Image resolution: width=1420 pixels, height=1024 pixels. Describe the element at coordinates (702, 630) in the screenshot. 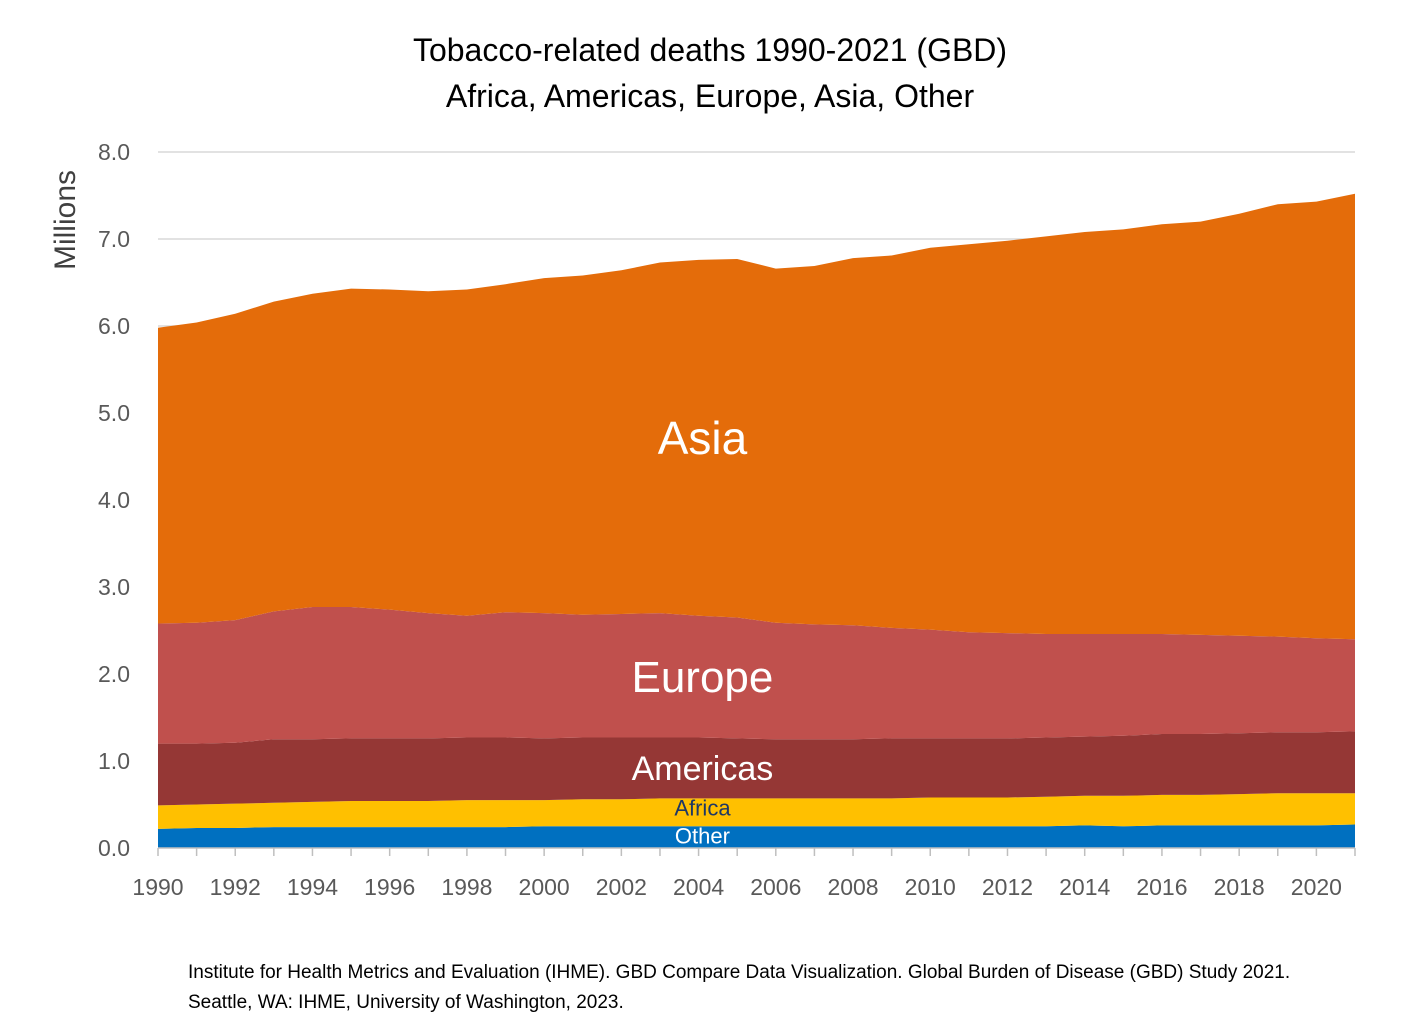

I see `area-labels: Asia Europe Americas Africa Other` at that location.